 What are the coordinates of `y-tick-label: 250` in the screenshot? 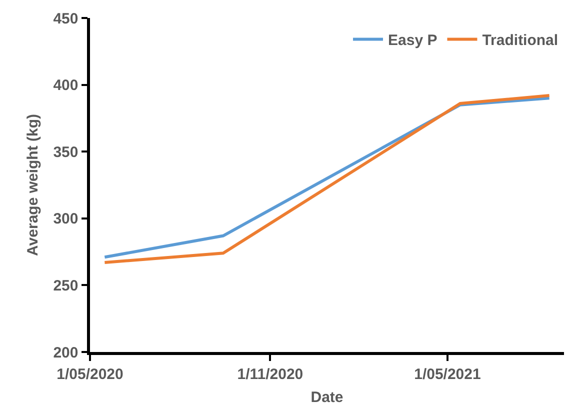 It's located at (65, 285).